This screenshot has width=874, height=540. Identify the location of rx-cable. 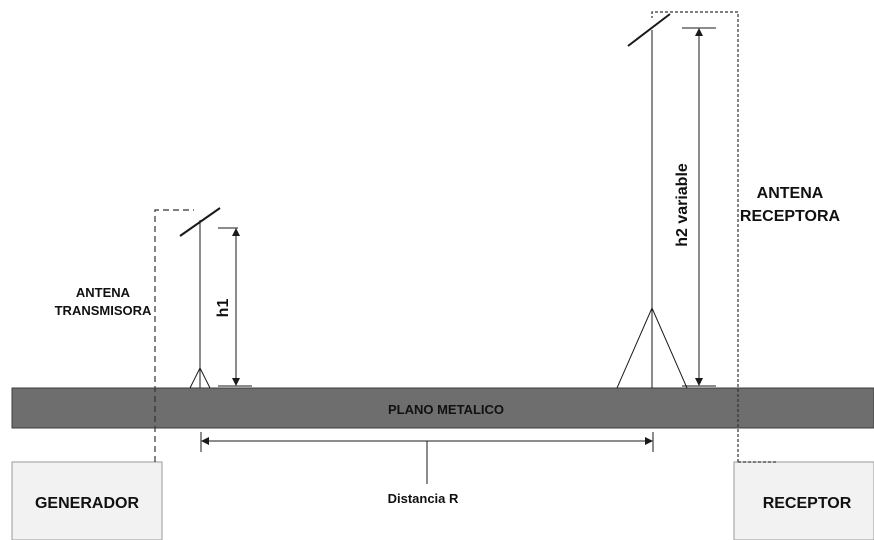
(695, 236).